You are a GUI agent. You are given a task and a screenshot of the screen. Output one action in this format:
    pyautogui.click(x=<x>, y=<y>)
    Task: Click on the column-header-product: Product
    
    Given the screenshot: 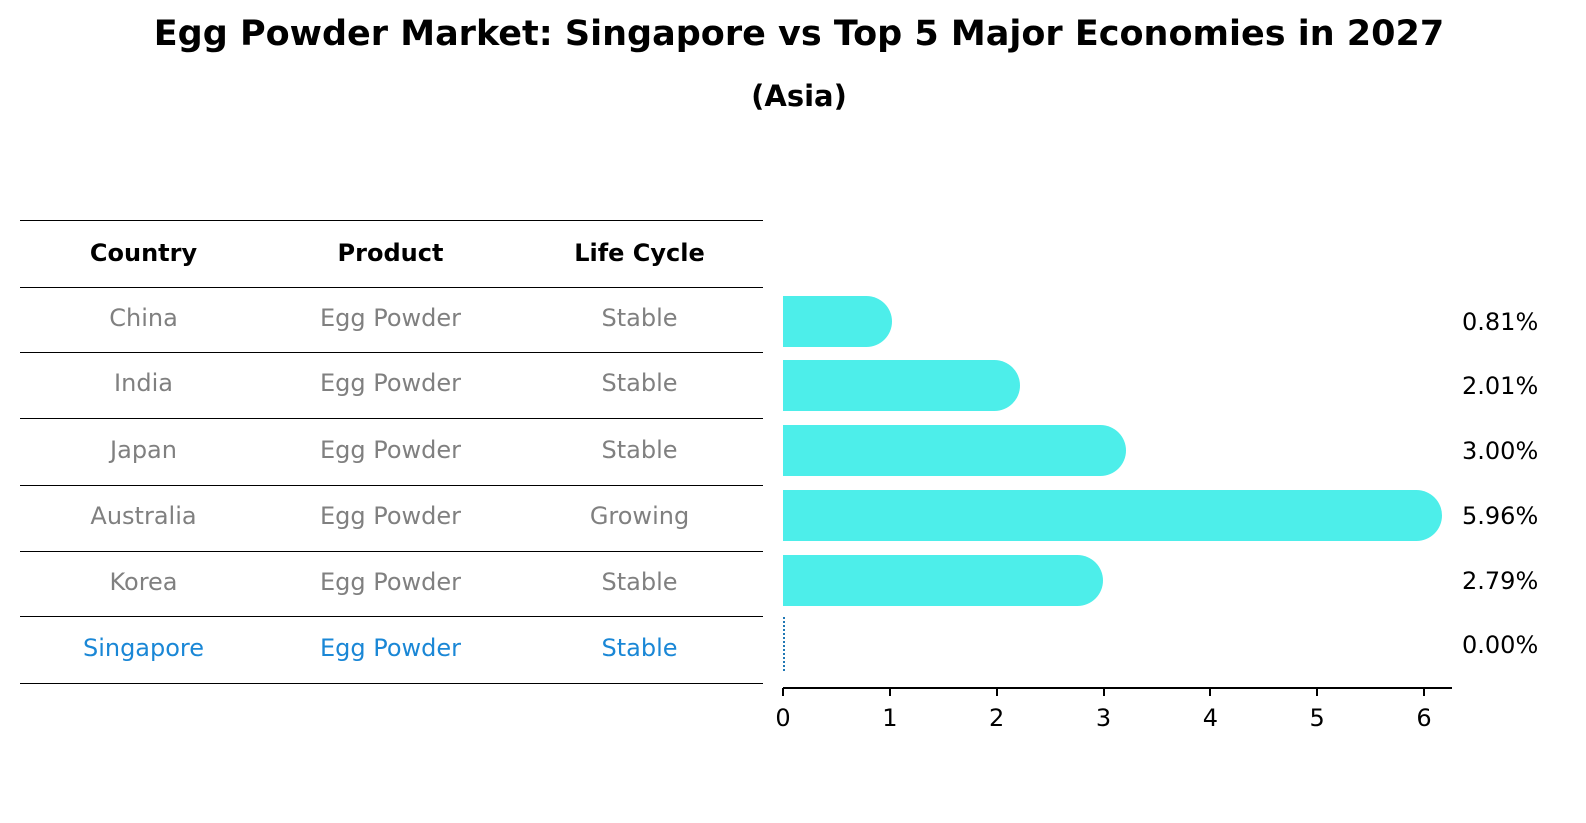 What is the action you would take?
    pyautogui.click(x=390, y=253)
    